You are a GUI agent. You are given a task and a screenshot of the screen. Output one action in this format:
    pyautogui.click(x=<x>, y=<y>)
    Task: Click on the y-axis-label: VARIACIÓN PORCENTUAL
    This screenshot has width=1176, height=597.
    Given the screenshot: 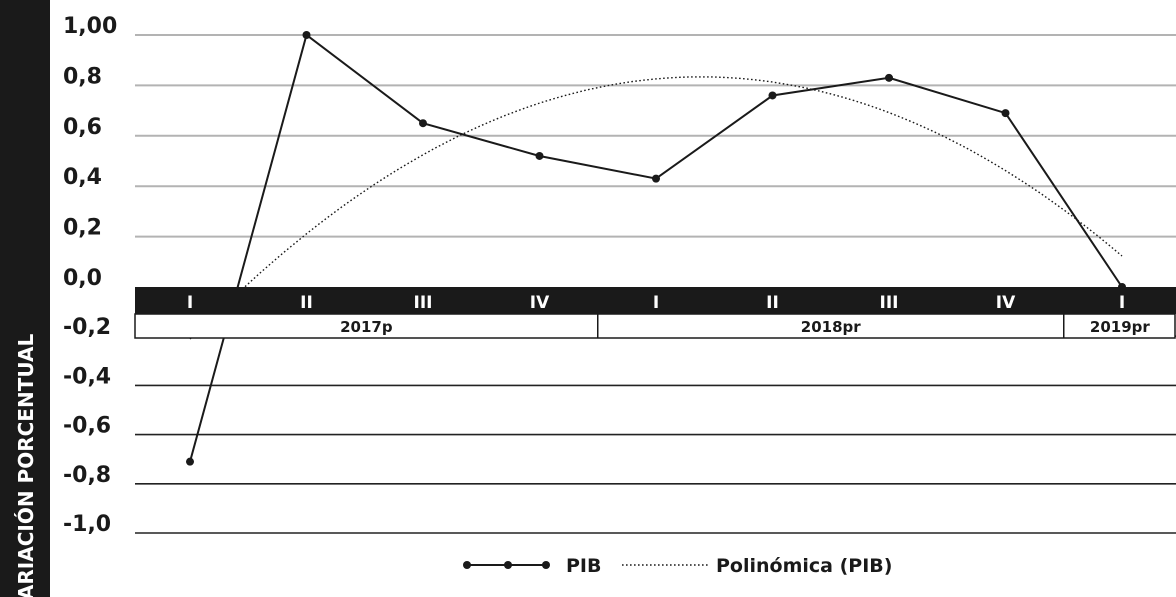 What is the action you would take?
    pyautogui.click(x=26, y=465)
    